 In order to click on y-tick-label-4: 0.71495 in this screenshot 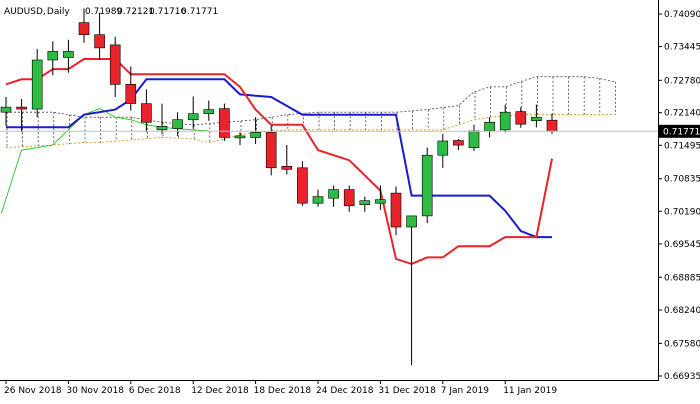, I will do `click(682, 146)`.